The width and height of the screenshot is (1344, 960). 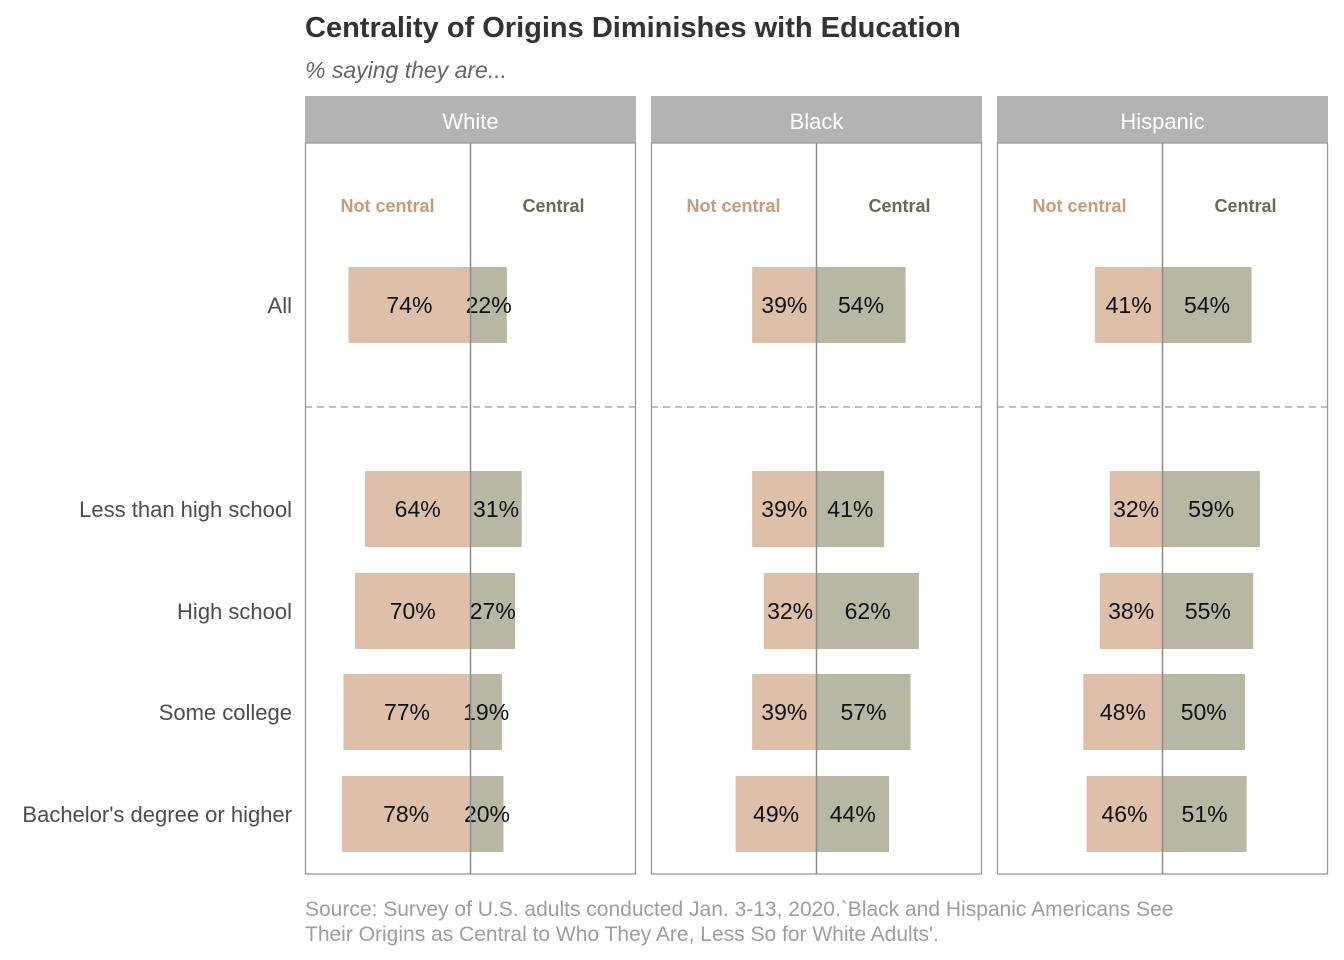 What do you see at coordinates (185, 509) in the screenshot?
I see `category-label: Less than high school` at bounding box center [185, 509].